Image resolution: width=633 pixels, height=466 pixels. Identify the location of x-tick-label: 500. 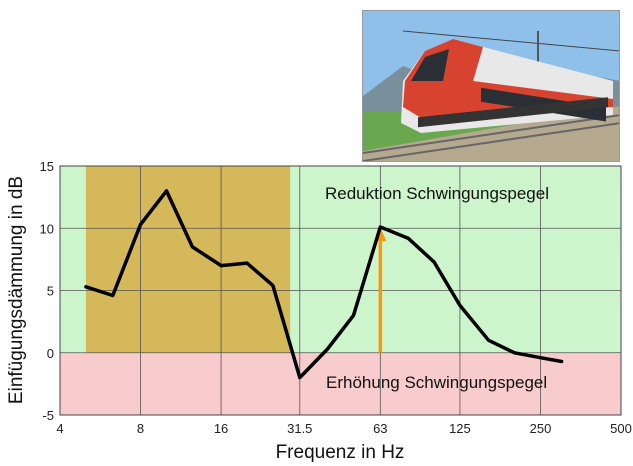
(621, 428).